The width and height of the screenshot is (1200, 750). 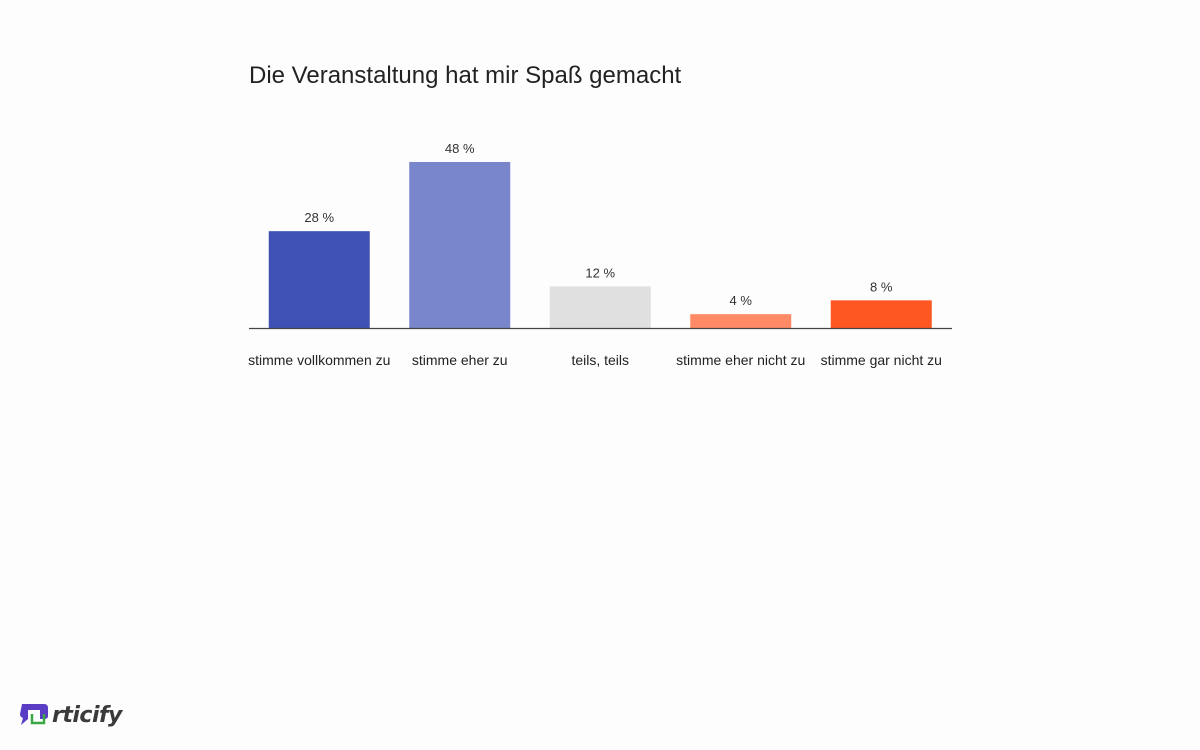 I want to click on data-label: 28 %, so click(x=319, y=217).